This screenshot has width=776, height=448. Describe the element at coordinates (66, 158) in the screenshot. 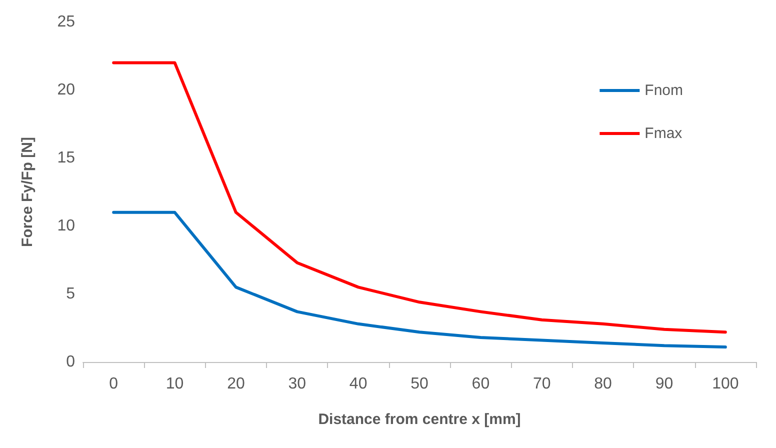

I see `y-tick-label: 15` at that location.